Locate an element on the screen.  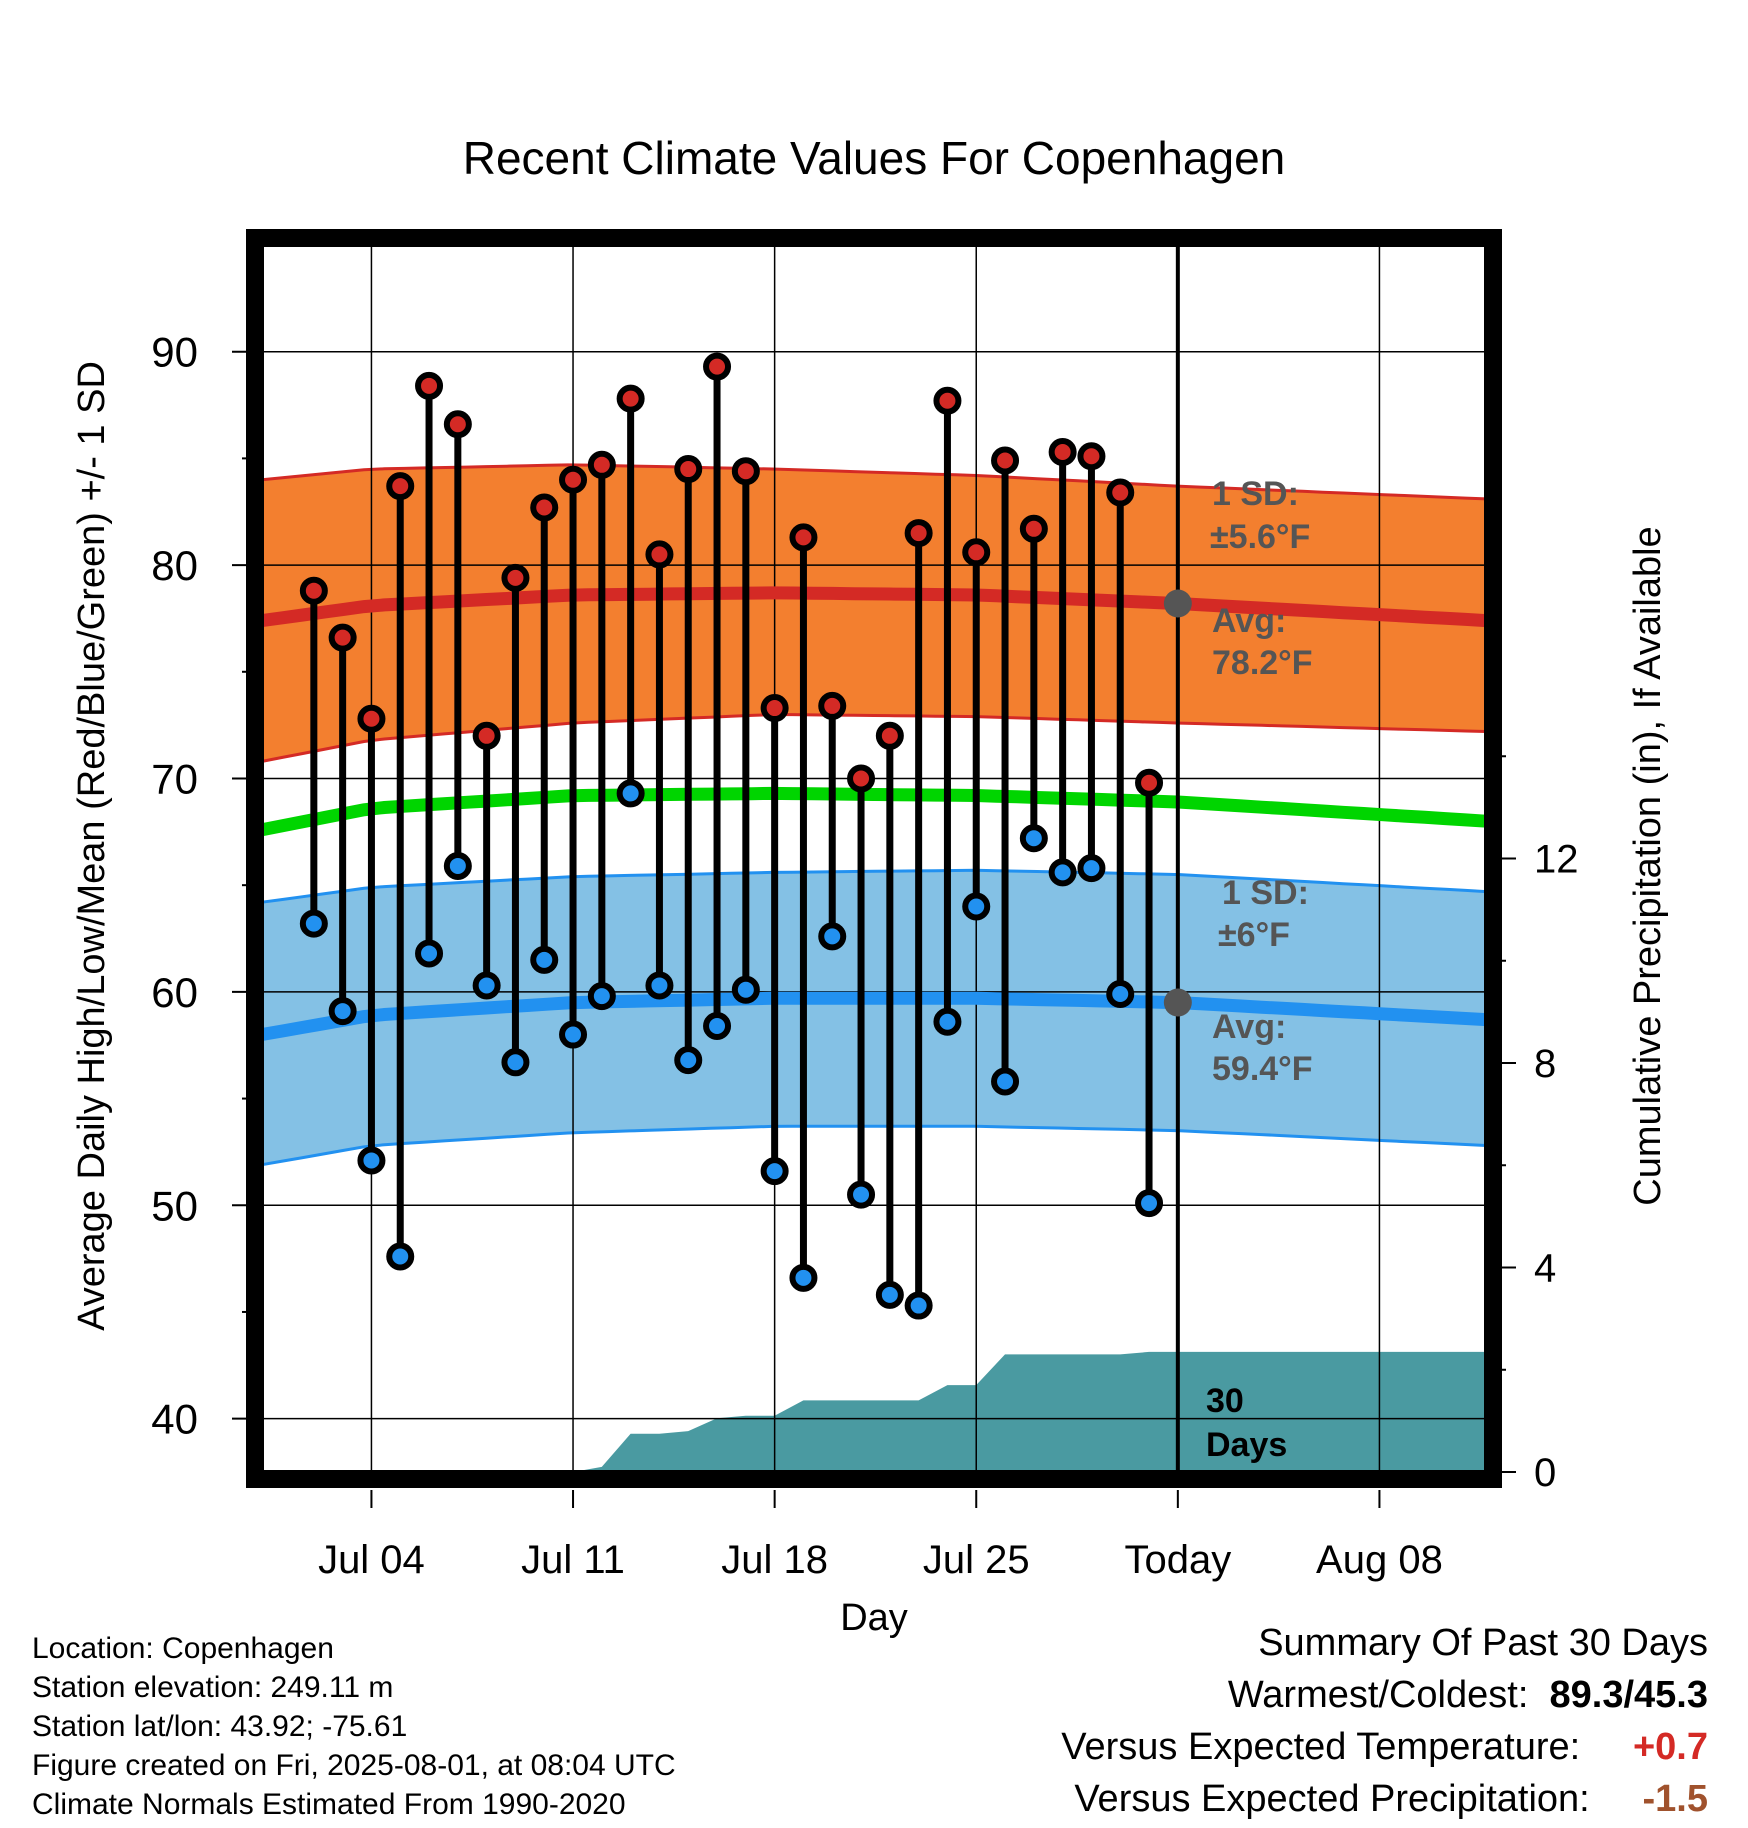
low-sd-band-lower-edge is located at coordinates (874, 1145).